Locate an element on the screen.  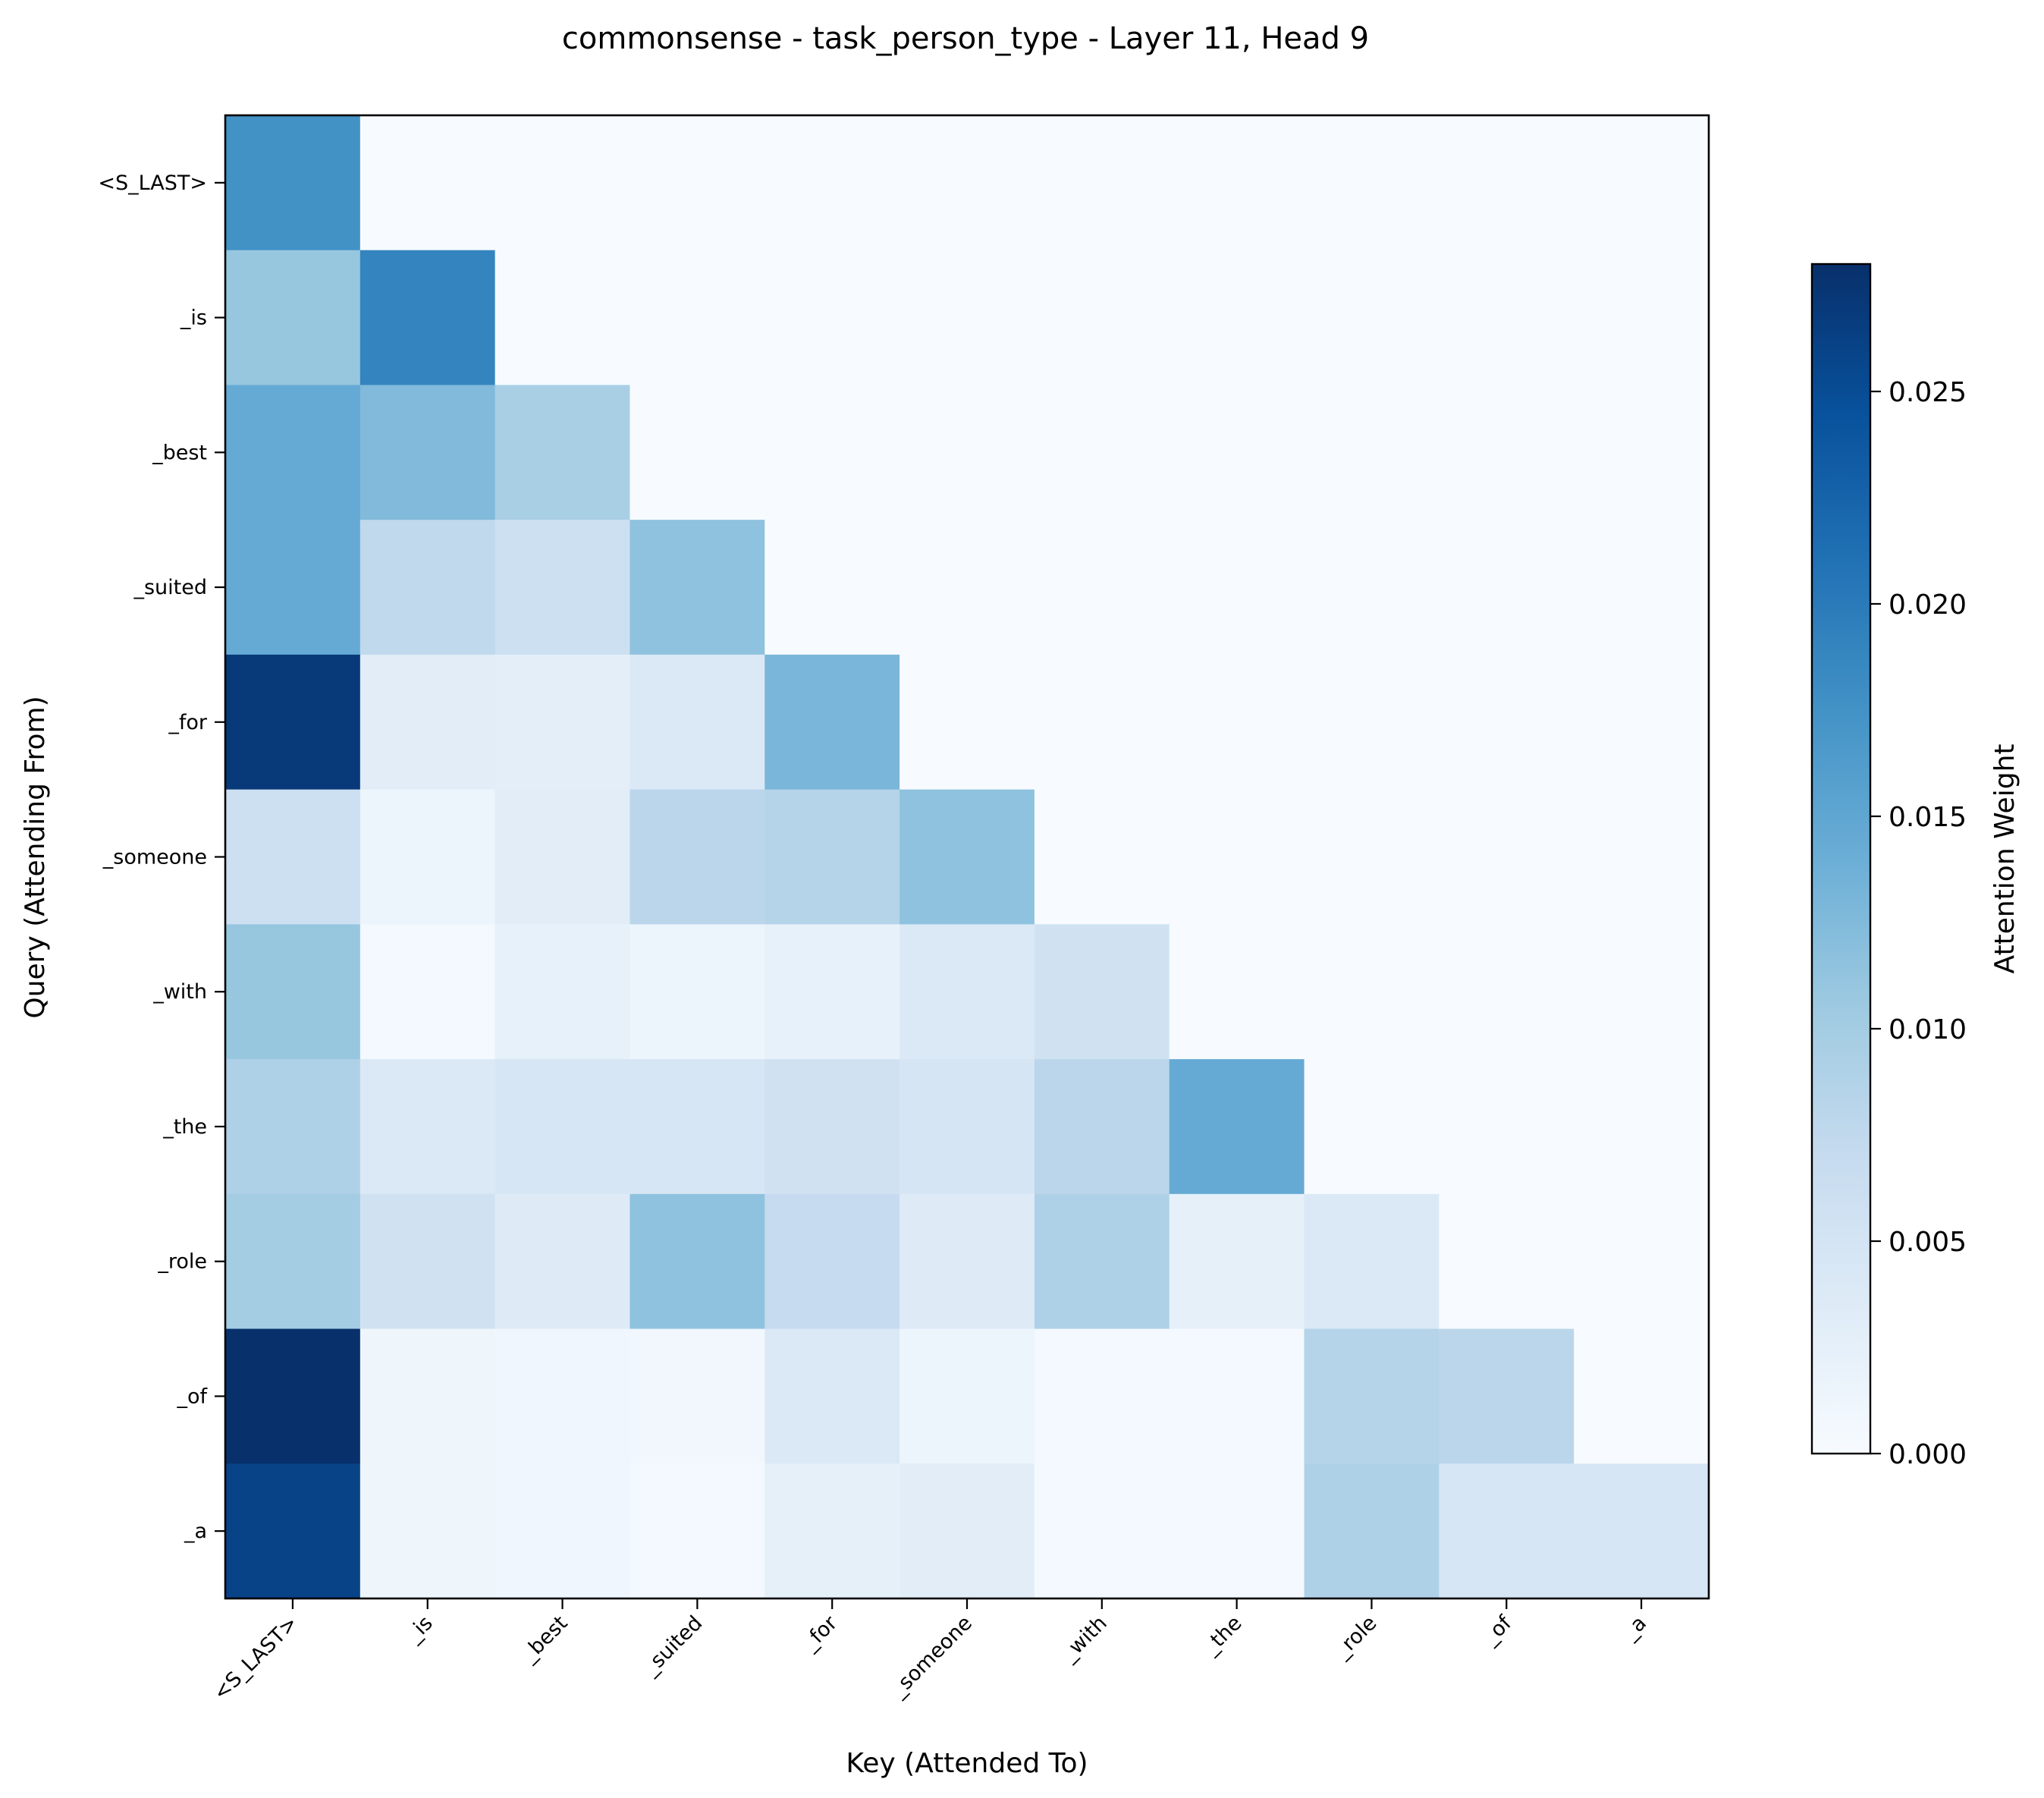
x-tick-label: _the is located at coordinates (1222, 1635).